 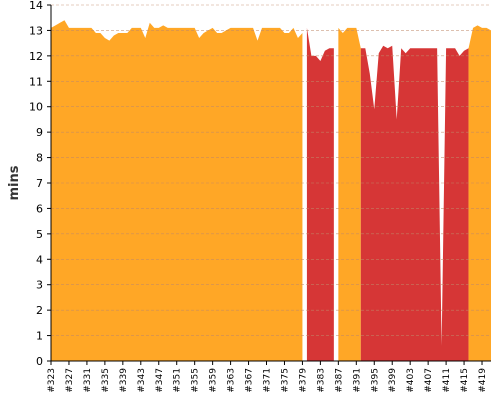 What do you see at coordinates (339, 380) in the screenshot?
I see `x-tick-label: #387` at bounding box center [339, 380].